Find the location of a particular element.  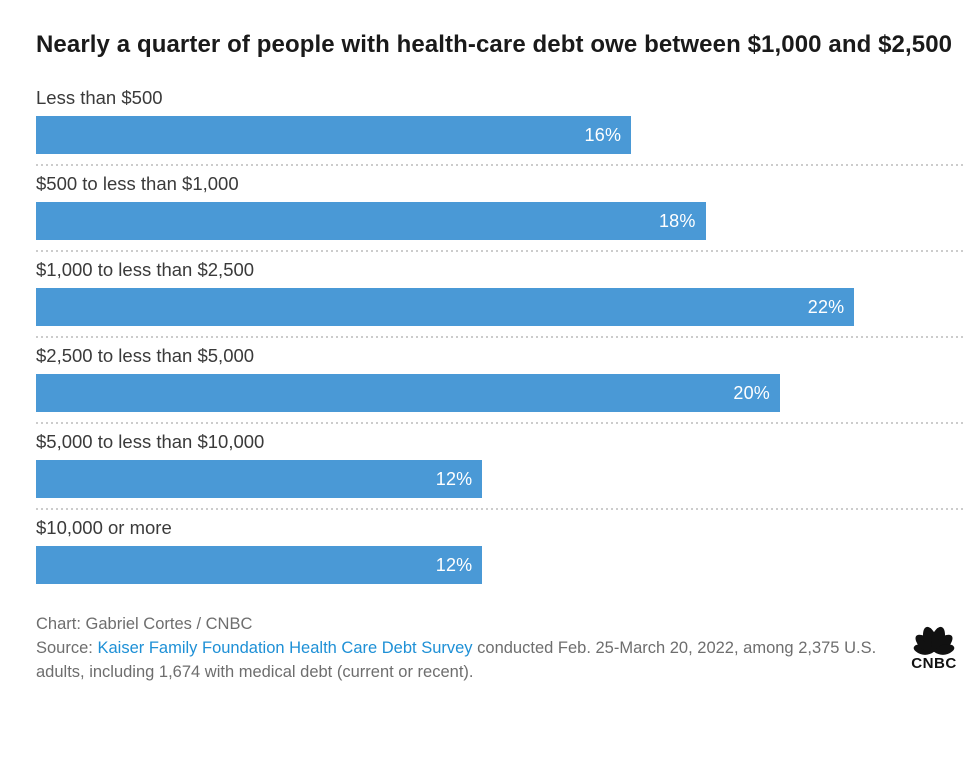

bar-row: $2,500 to less than $5,000 20% is located at coordinates (501, 381).